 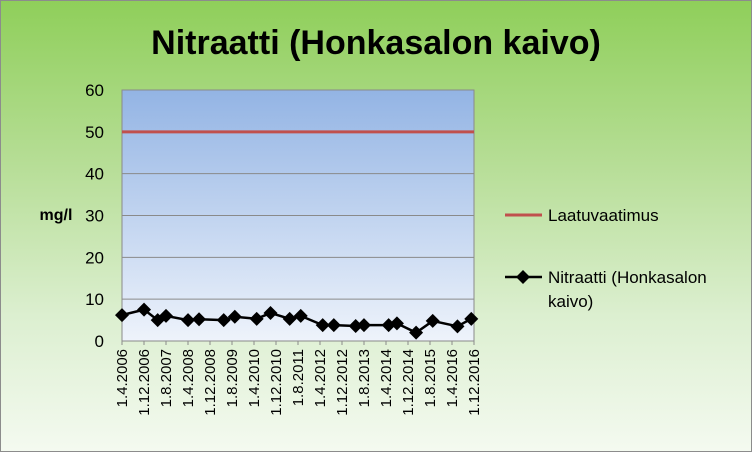 I want to click on x-tick-label: 1.12.2008, so click(x=210, y=382).